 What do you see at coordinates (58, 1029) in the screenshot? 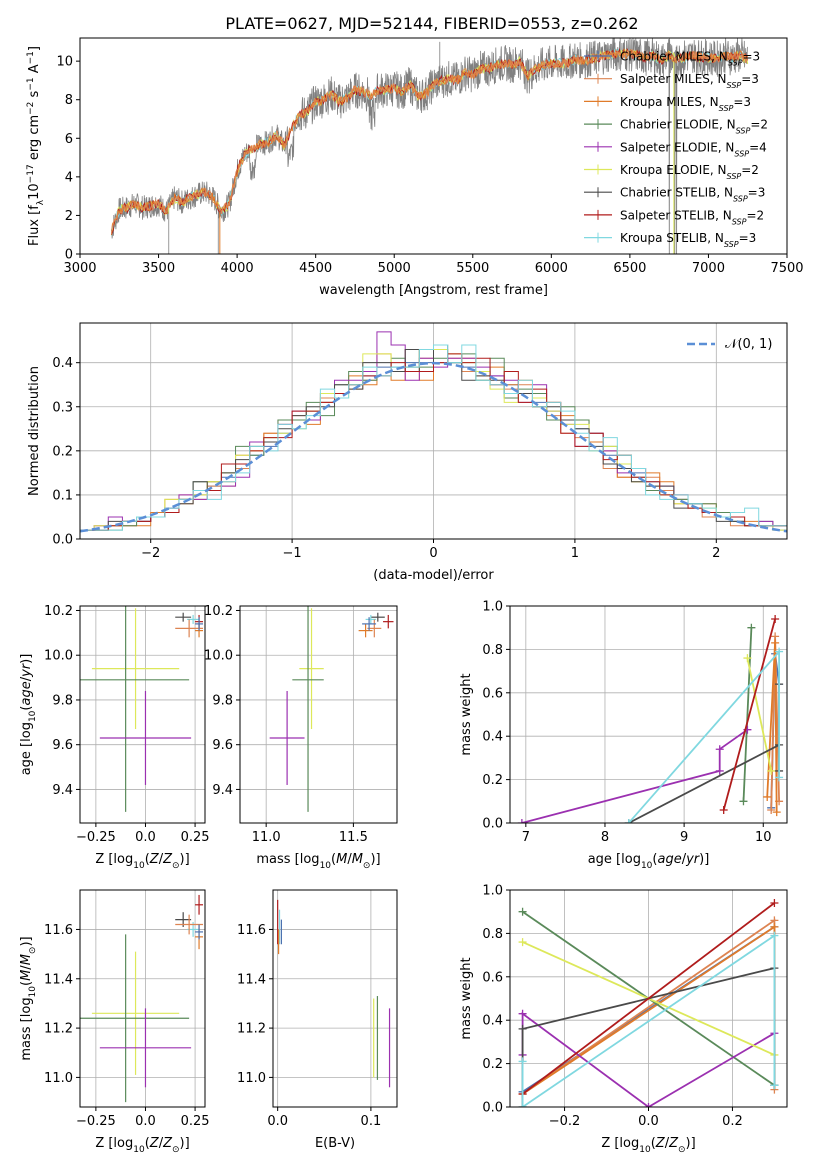
I see `y-tick-label: 11.2` at bounding box center [58, 1029].